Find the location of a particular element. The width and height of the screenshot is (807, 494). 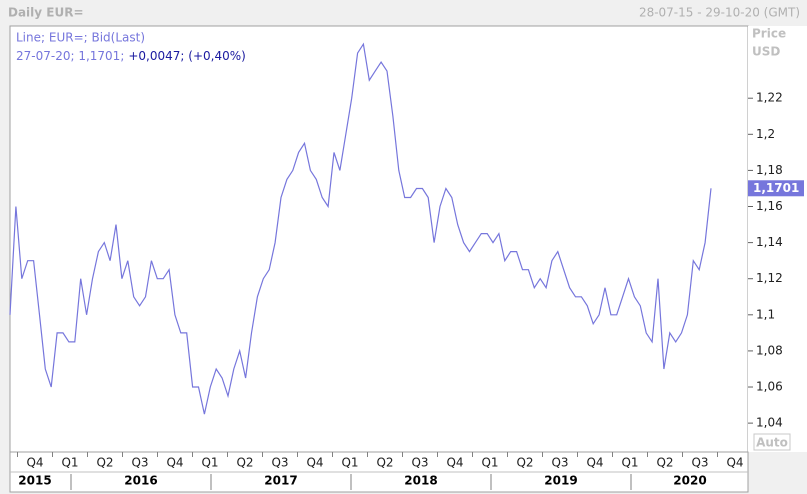

year-label: 2020 is located at coordinates (689, 481).